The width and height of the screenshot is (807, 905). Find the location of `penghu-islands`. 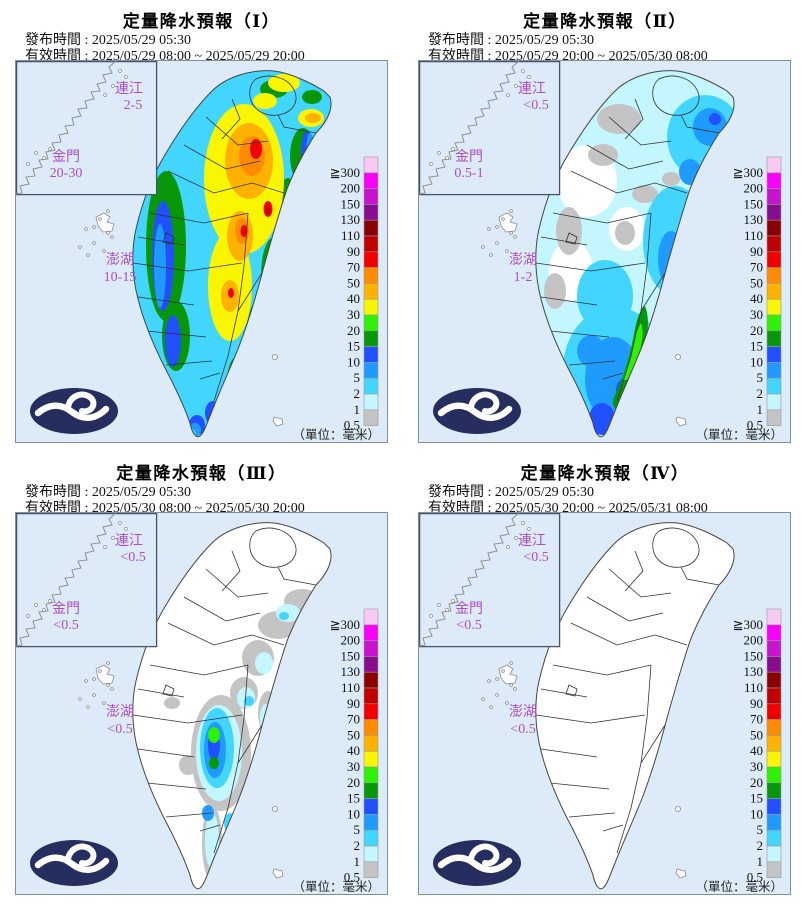

penghu-islands is located at coordinates (499, 233).